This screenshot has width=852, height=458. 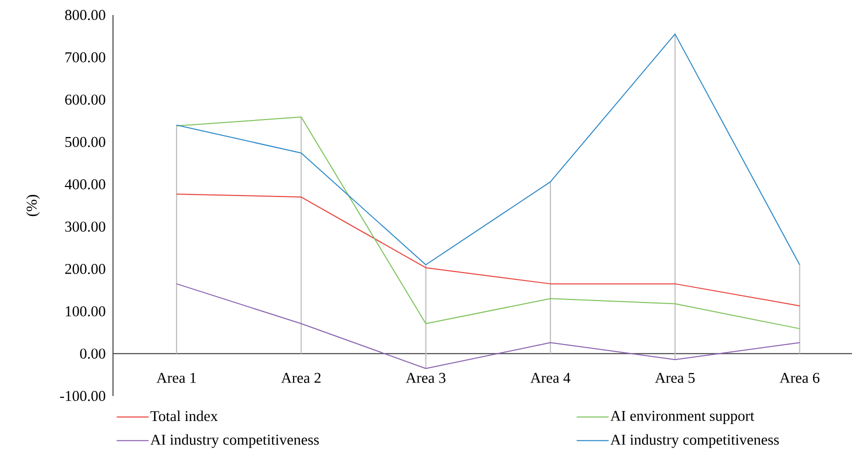 I want to click on line-series, so click(x=488, y=326).